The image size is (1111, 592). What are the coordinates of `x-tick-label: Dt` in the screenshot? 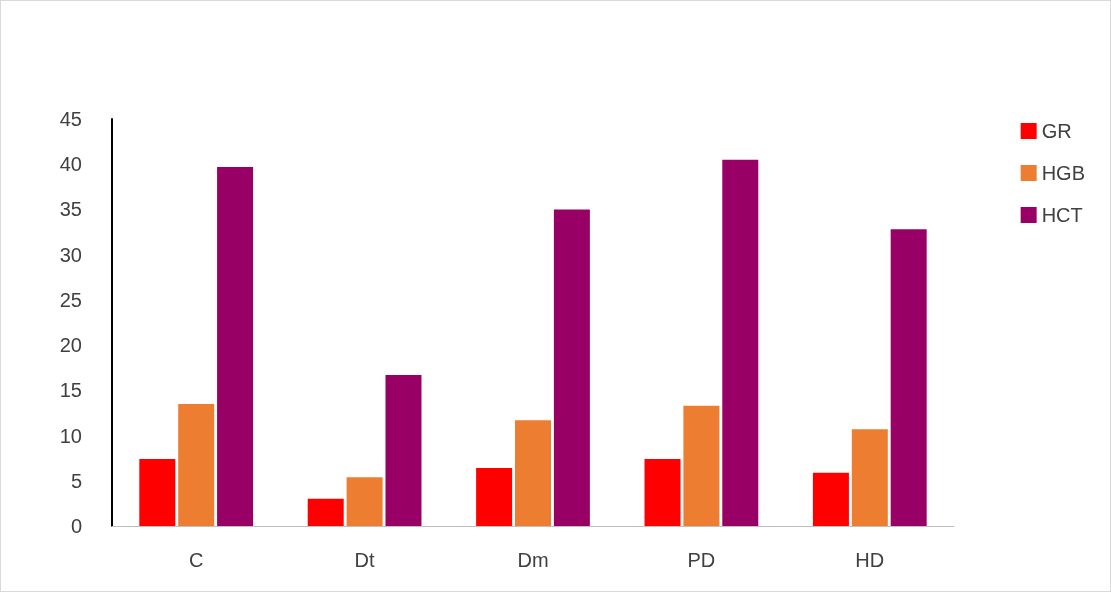 It's located at (365, 560).